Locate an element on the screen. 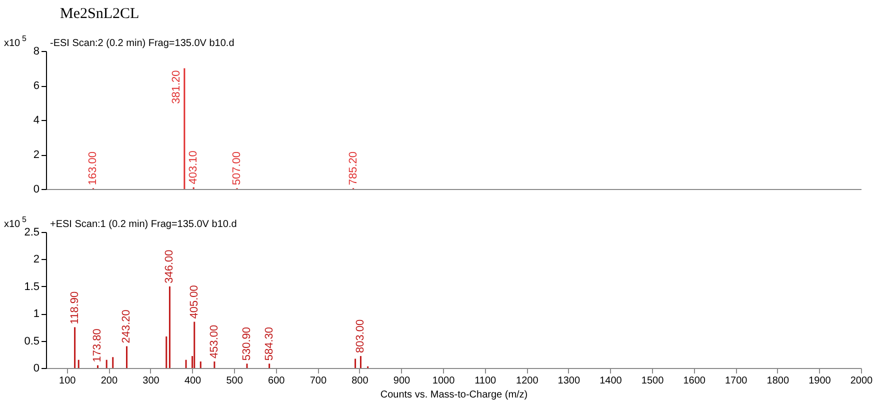 This screenshot has height=414, width=877. annotation: 530.90 is located at coordinates (246, 343).